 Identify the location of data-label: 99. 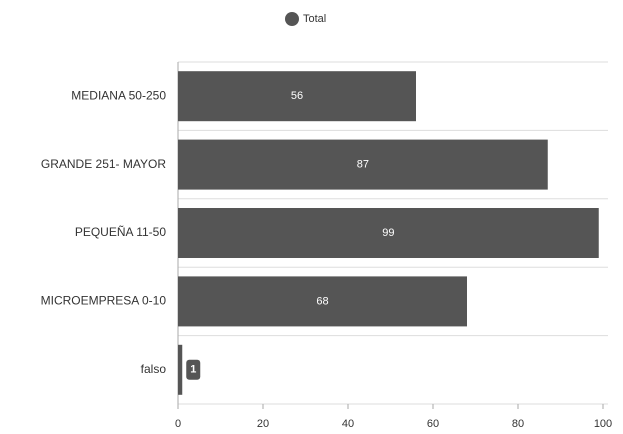
(388, 233).